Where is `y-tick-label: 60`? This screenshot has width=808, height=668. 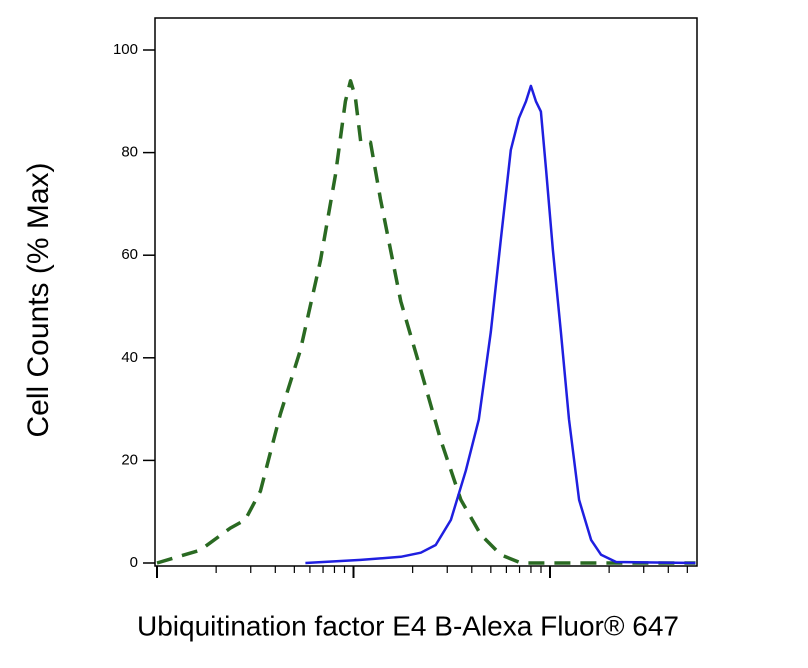
y-tick-label: 60 is located at coordinates (129, 254).